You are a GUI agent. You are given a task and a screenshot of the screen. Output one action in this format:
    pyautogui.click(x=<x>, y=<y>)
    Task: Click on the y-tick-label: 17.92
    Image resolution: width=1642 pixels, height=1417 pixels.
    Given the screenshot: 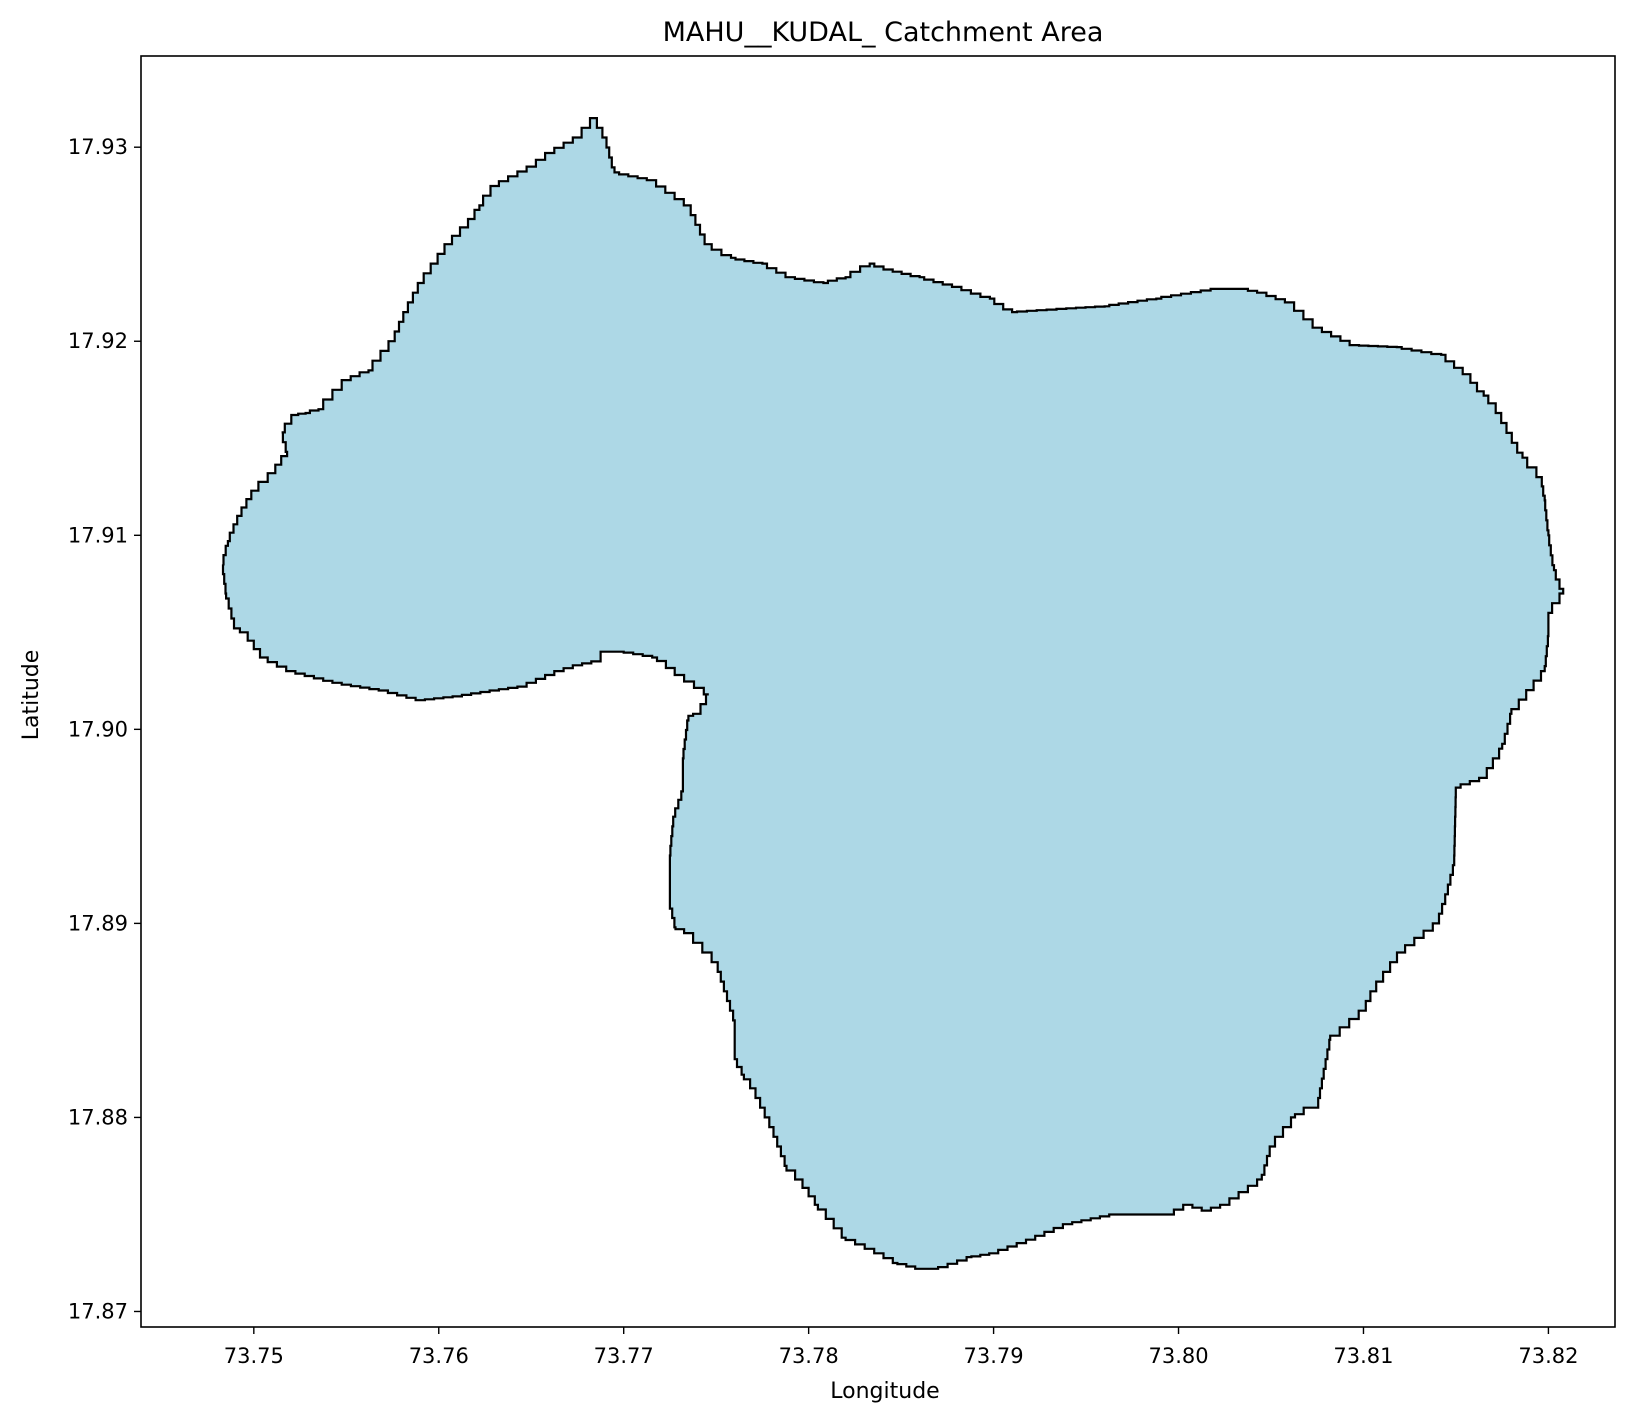 What is the action you would take?
    pyautogui.click(x=98, y=341)
    